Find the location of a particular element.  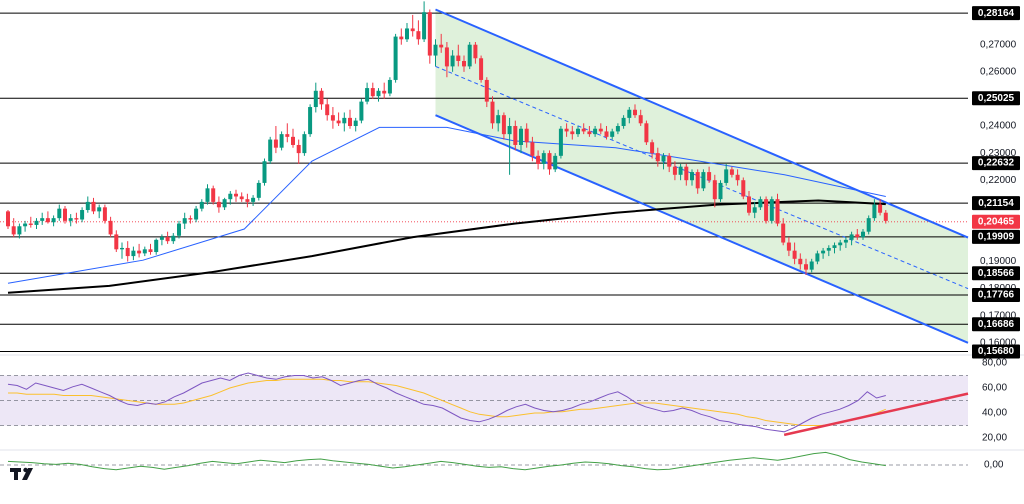

momentum-pane is located at coordinates (484, 461).